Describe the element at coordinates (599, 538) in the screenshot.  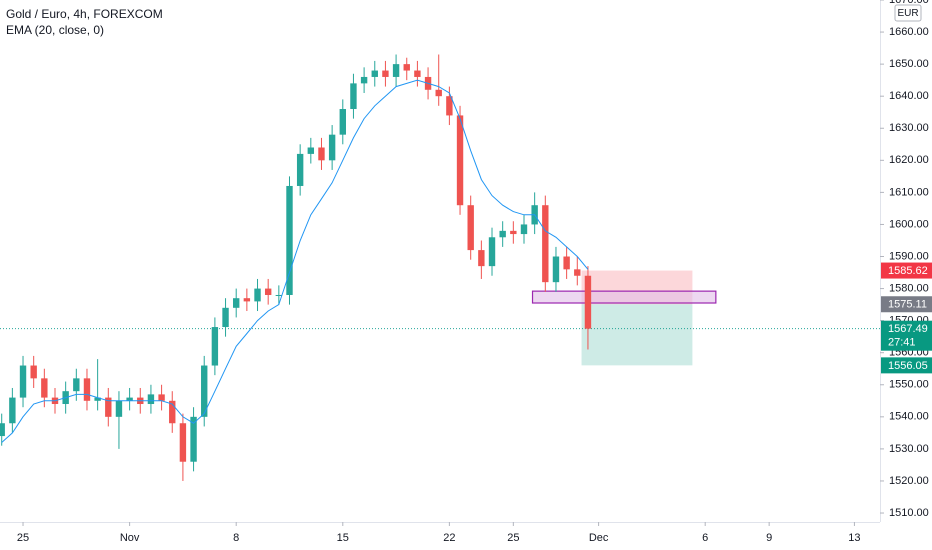
I see `x-tick-label: Dec` at that location.